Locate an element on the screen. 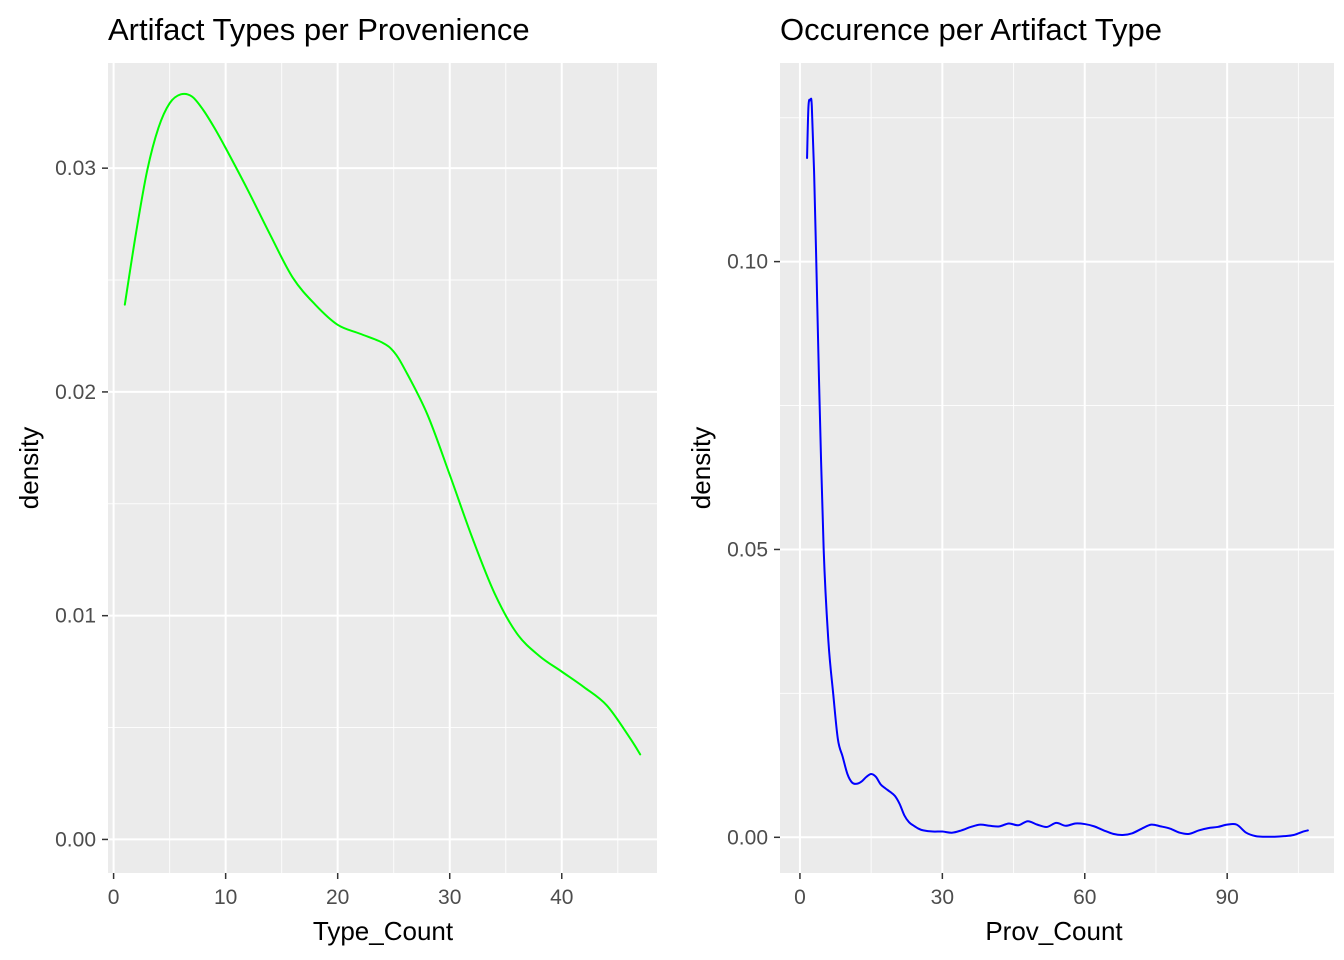  y-tick-label: 0.10 is located at coordinates (747, 262).